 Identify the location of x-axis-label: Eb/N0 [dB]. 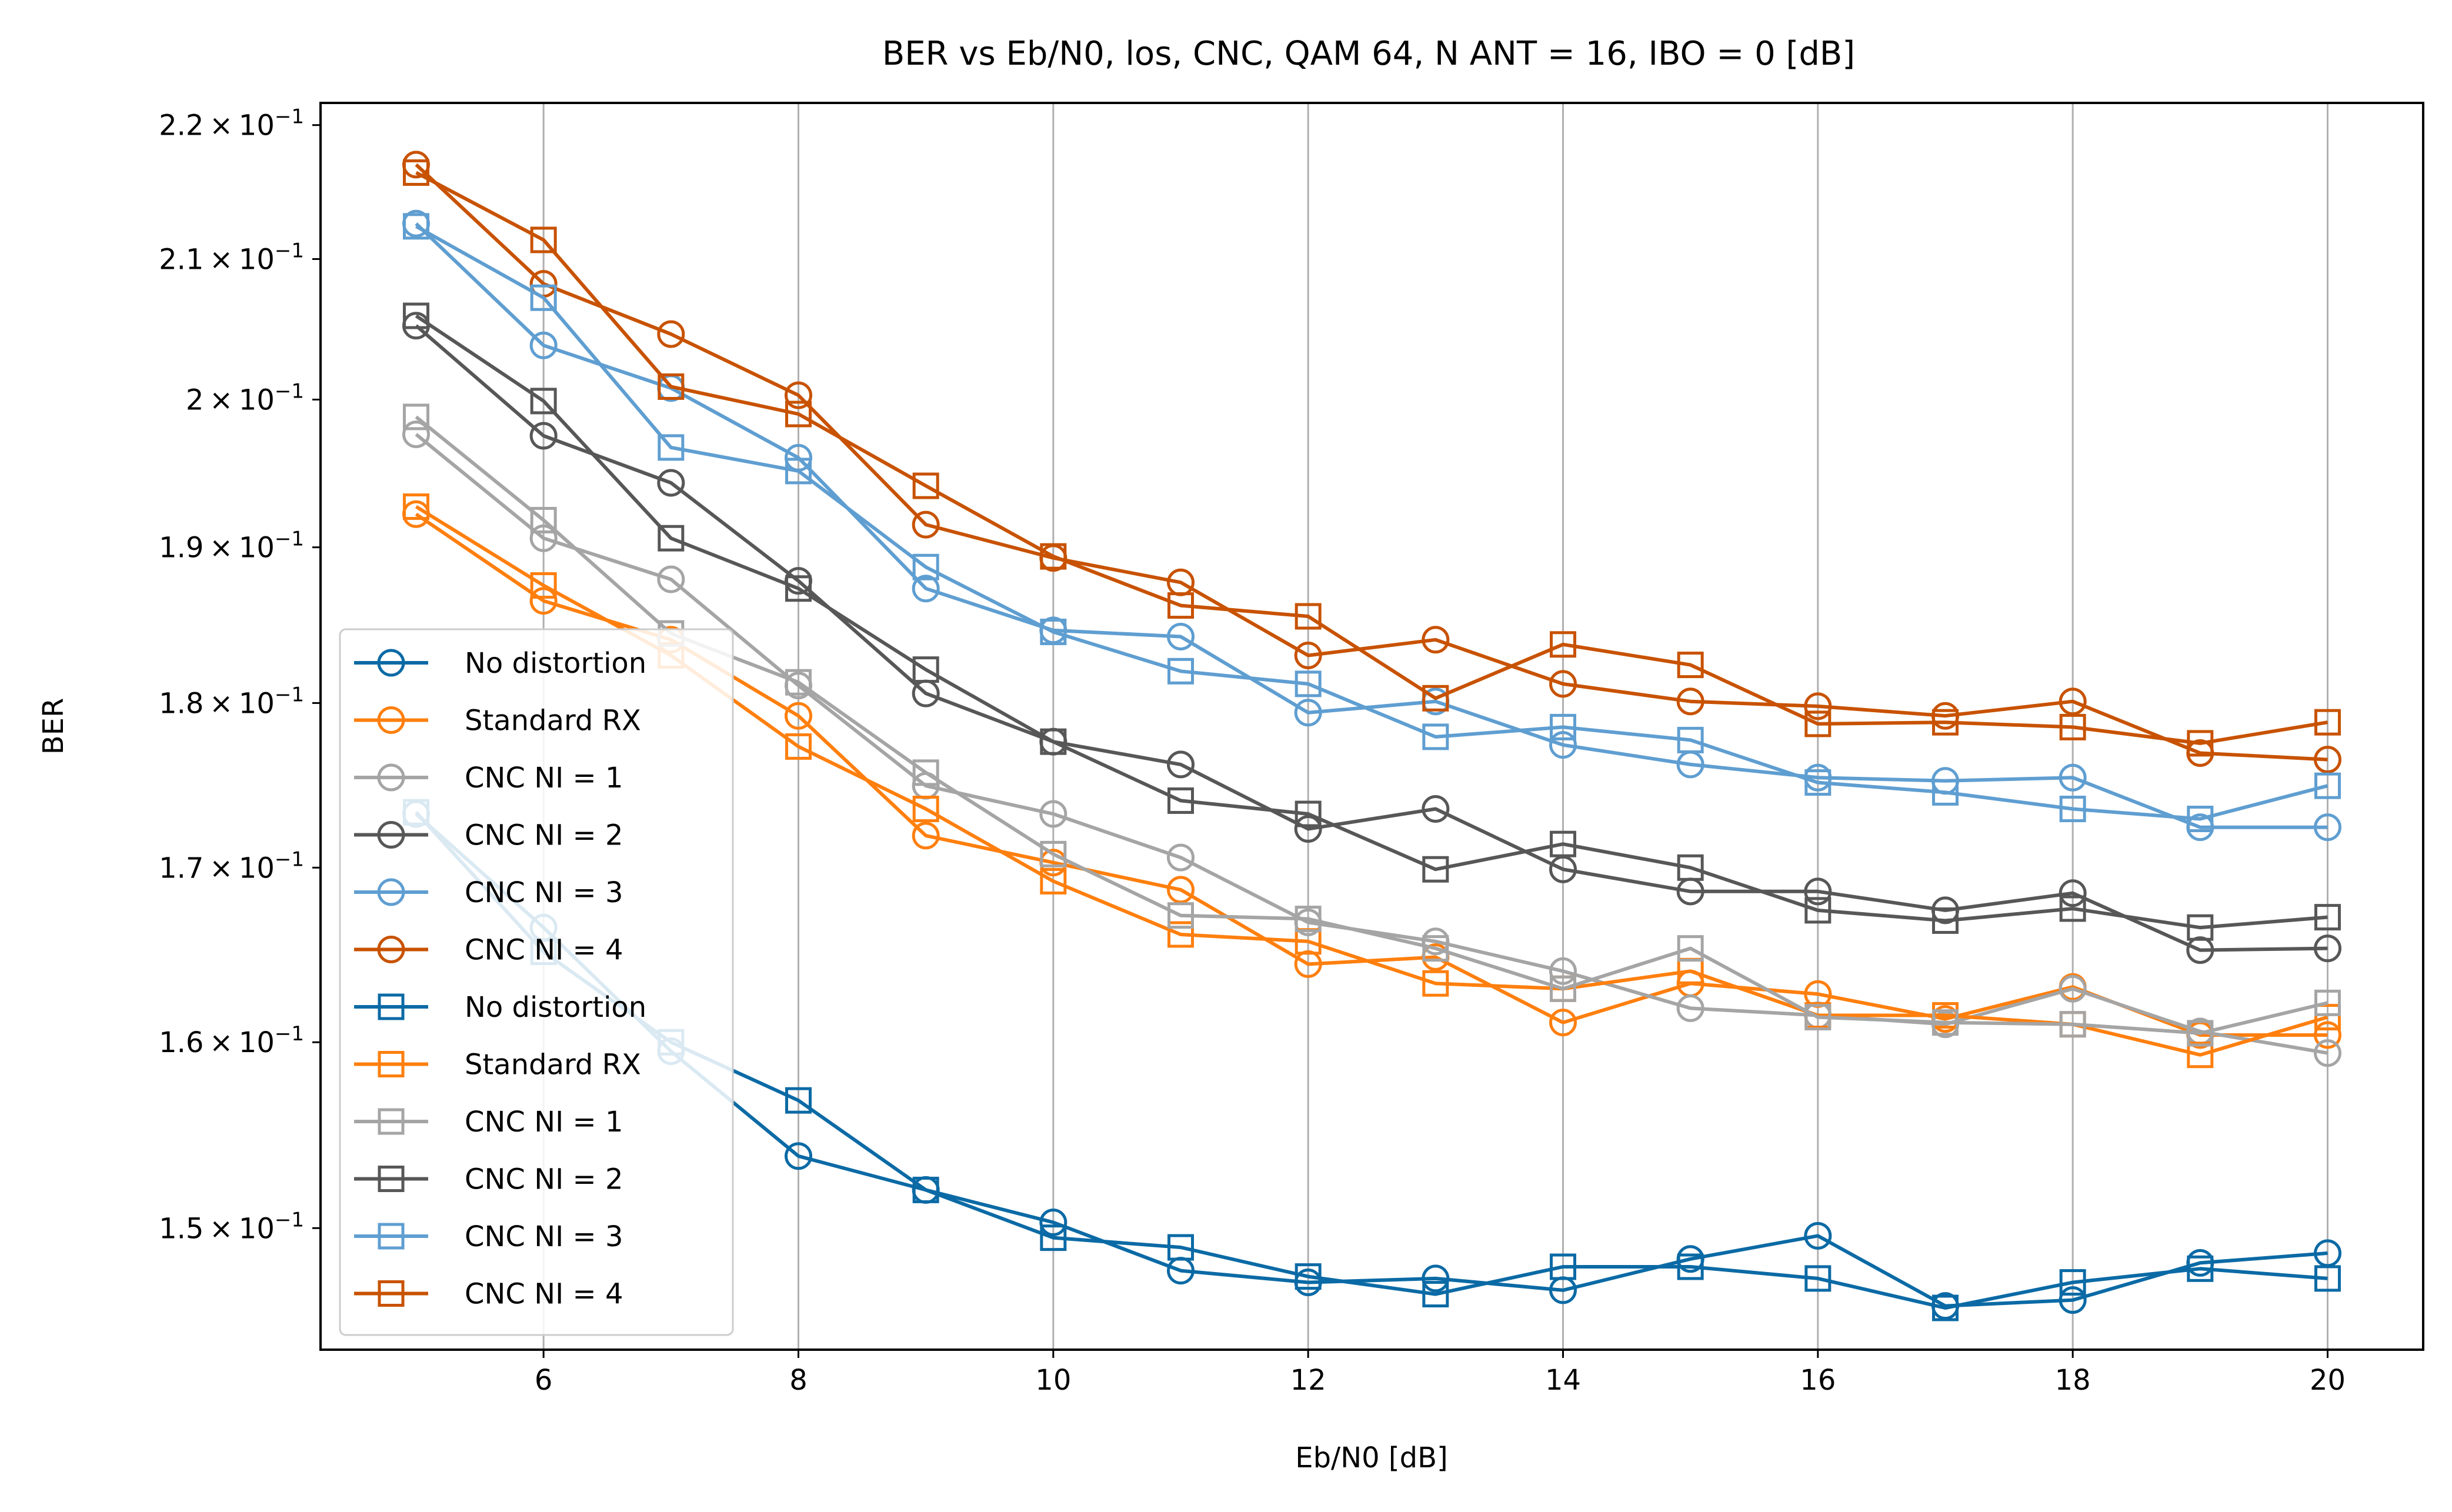
(1371, 1457).